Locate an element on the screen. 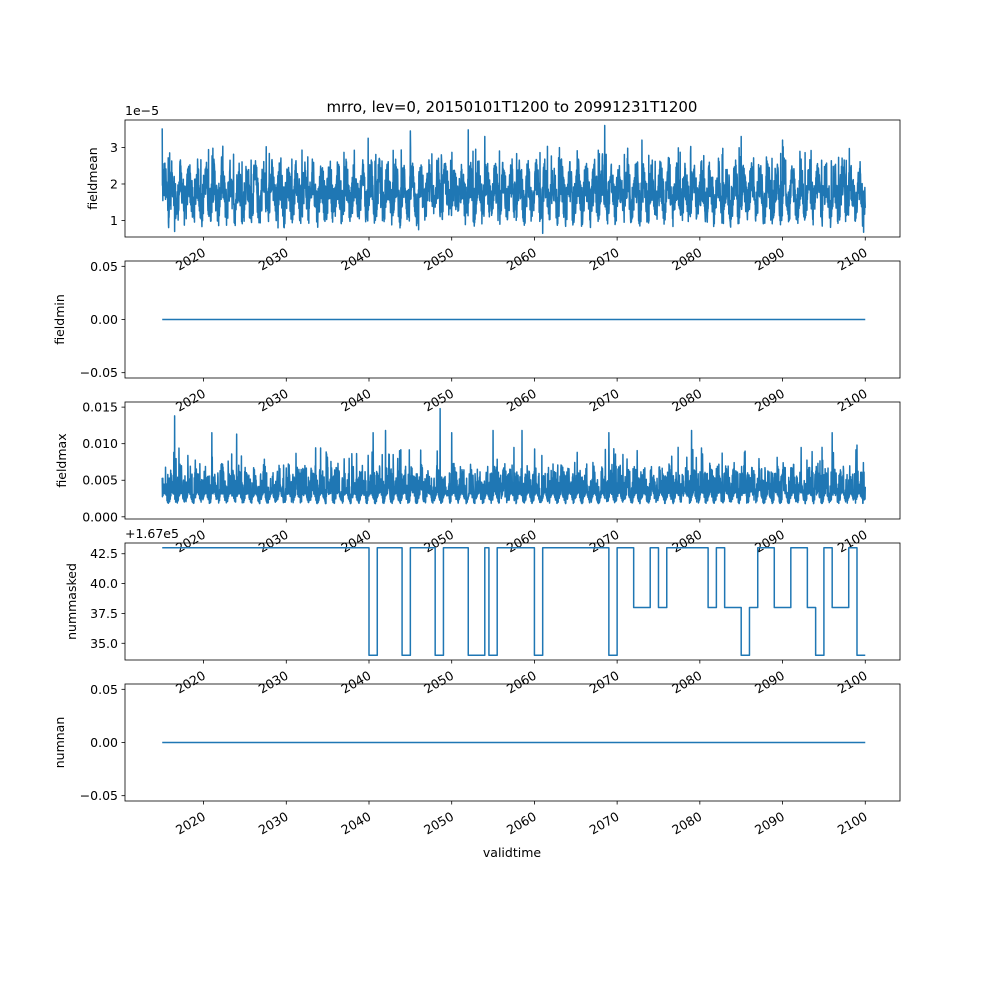 Image resolution: width=1000 pixels, height=1000 pixels. fieldmin-ytick-label: 0.00 is located at coordinates (104, 319).